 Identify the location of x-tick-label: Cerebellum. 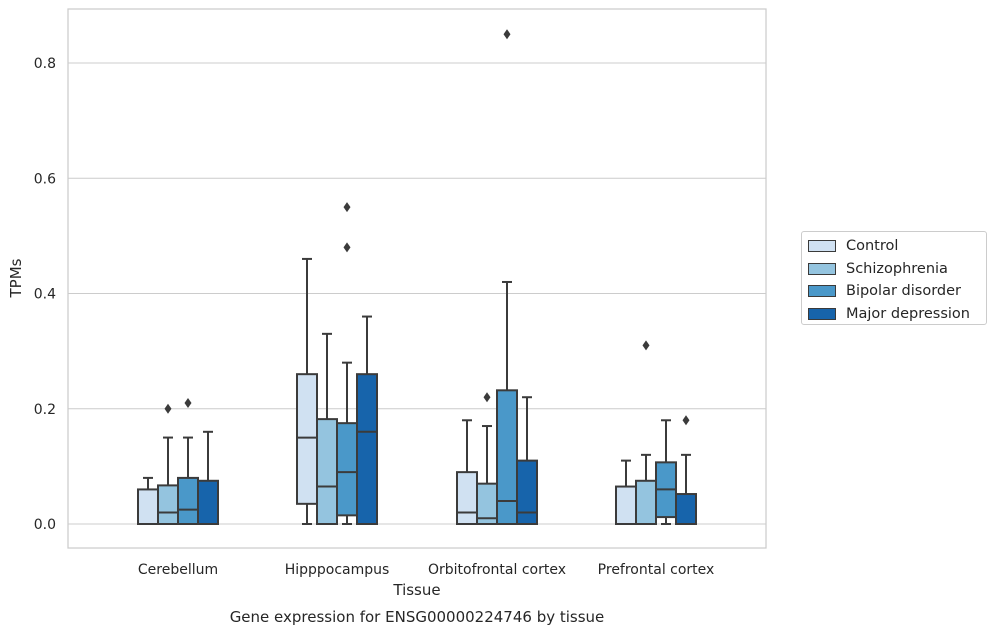
(178, 570).